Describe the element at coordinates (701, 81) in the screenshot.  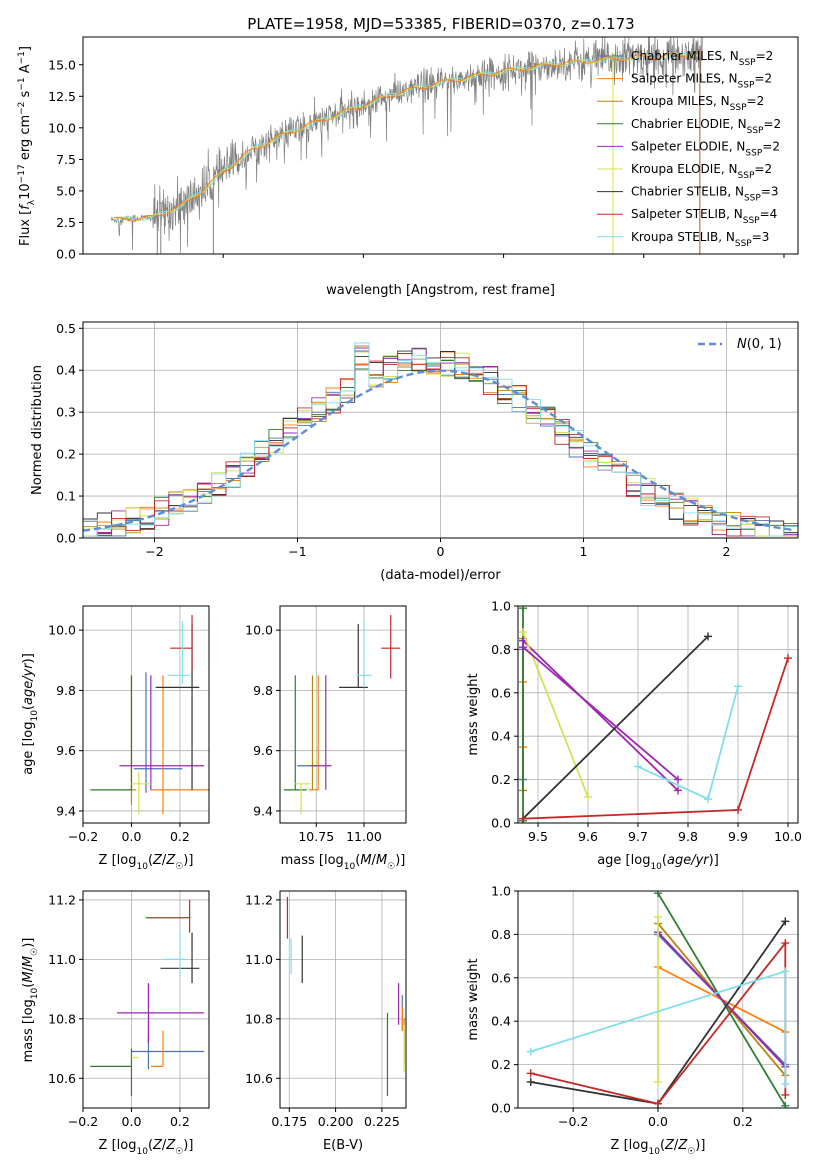
I see `legend-label: Salpeter MILES, NSSP=2` at that location.